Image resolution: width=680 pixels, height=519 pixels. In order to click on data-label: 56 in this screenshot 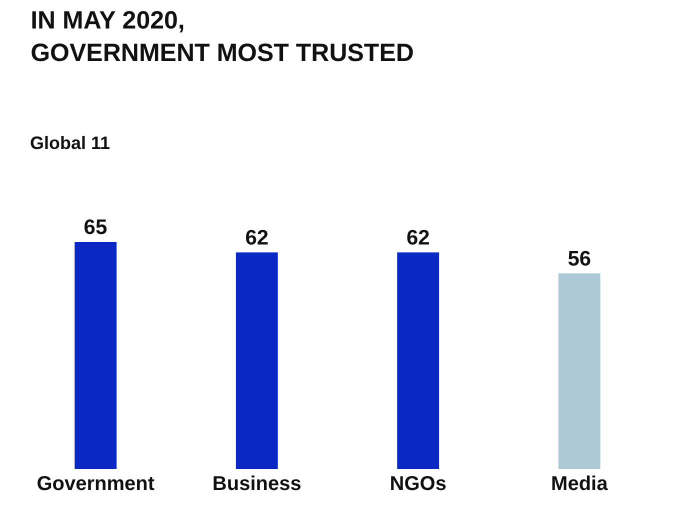, I will do `click(580, 258)`.